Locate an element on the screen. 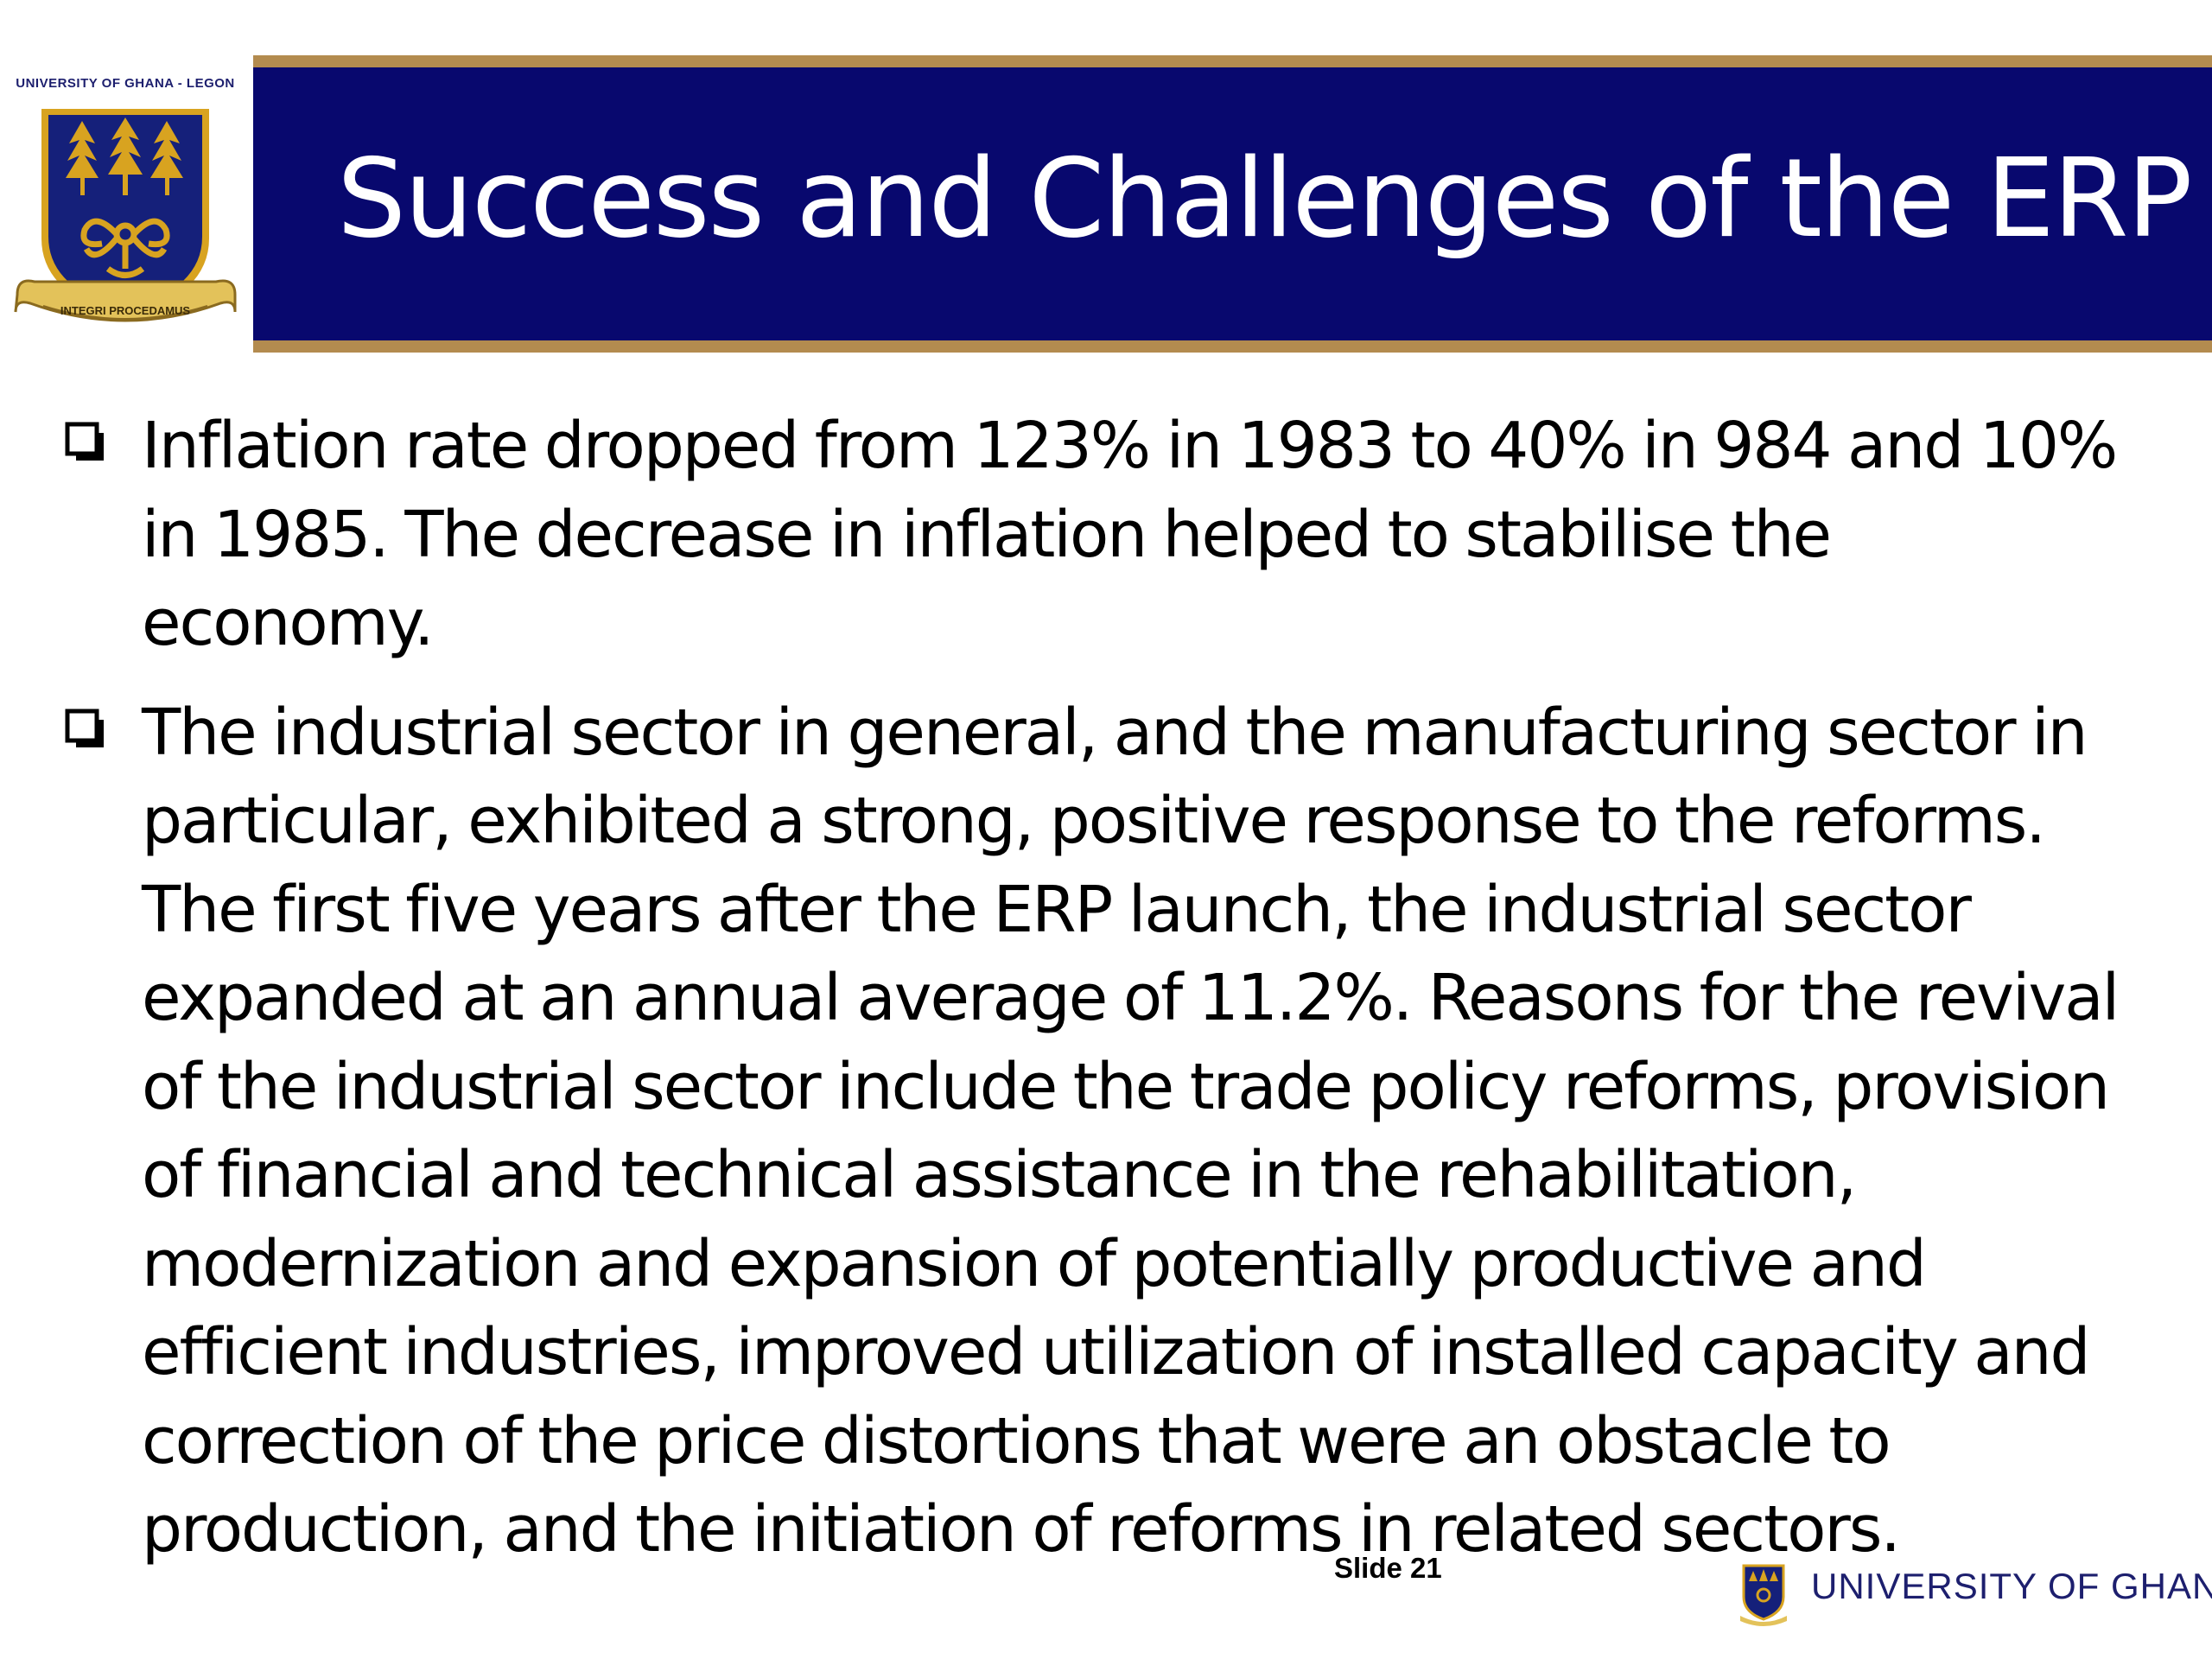  footer-crest-icon is located at coordinates (1763, 1595).